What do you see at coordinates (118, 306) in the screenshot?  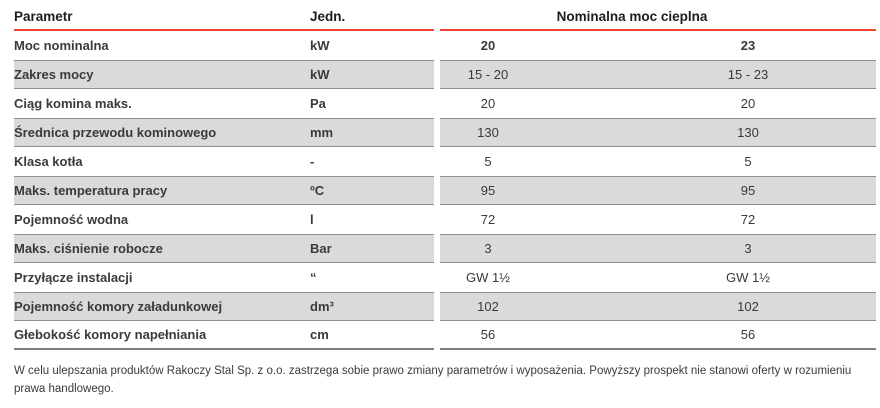 I see `param-label: Pojemność komory załadunkowej` at bounding box center [118, 306].